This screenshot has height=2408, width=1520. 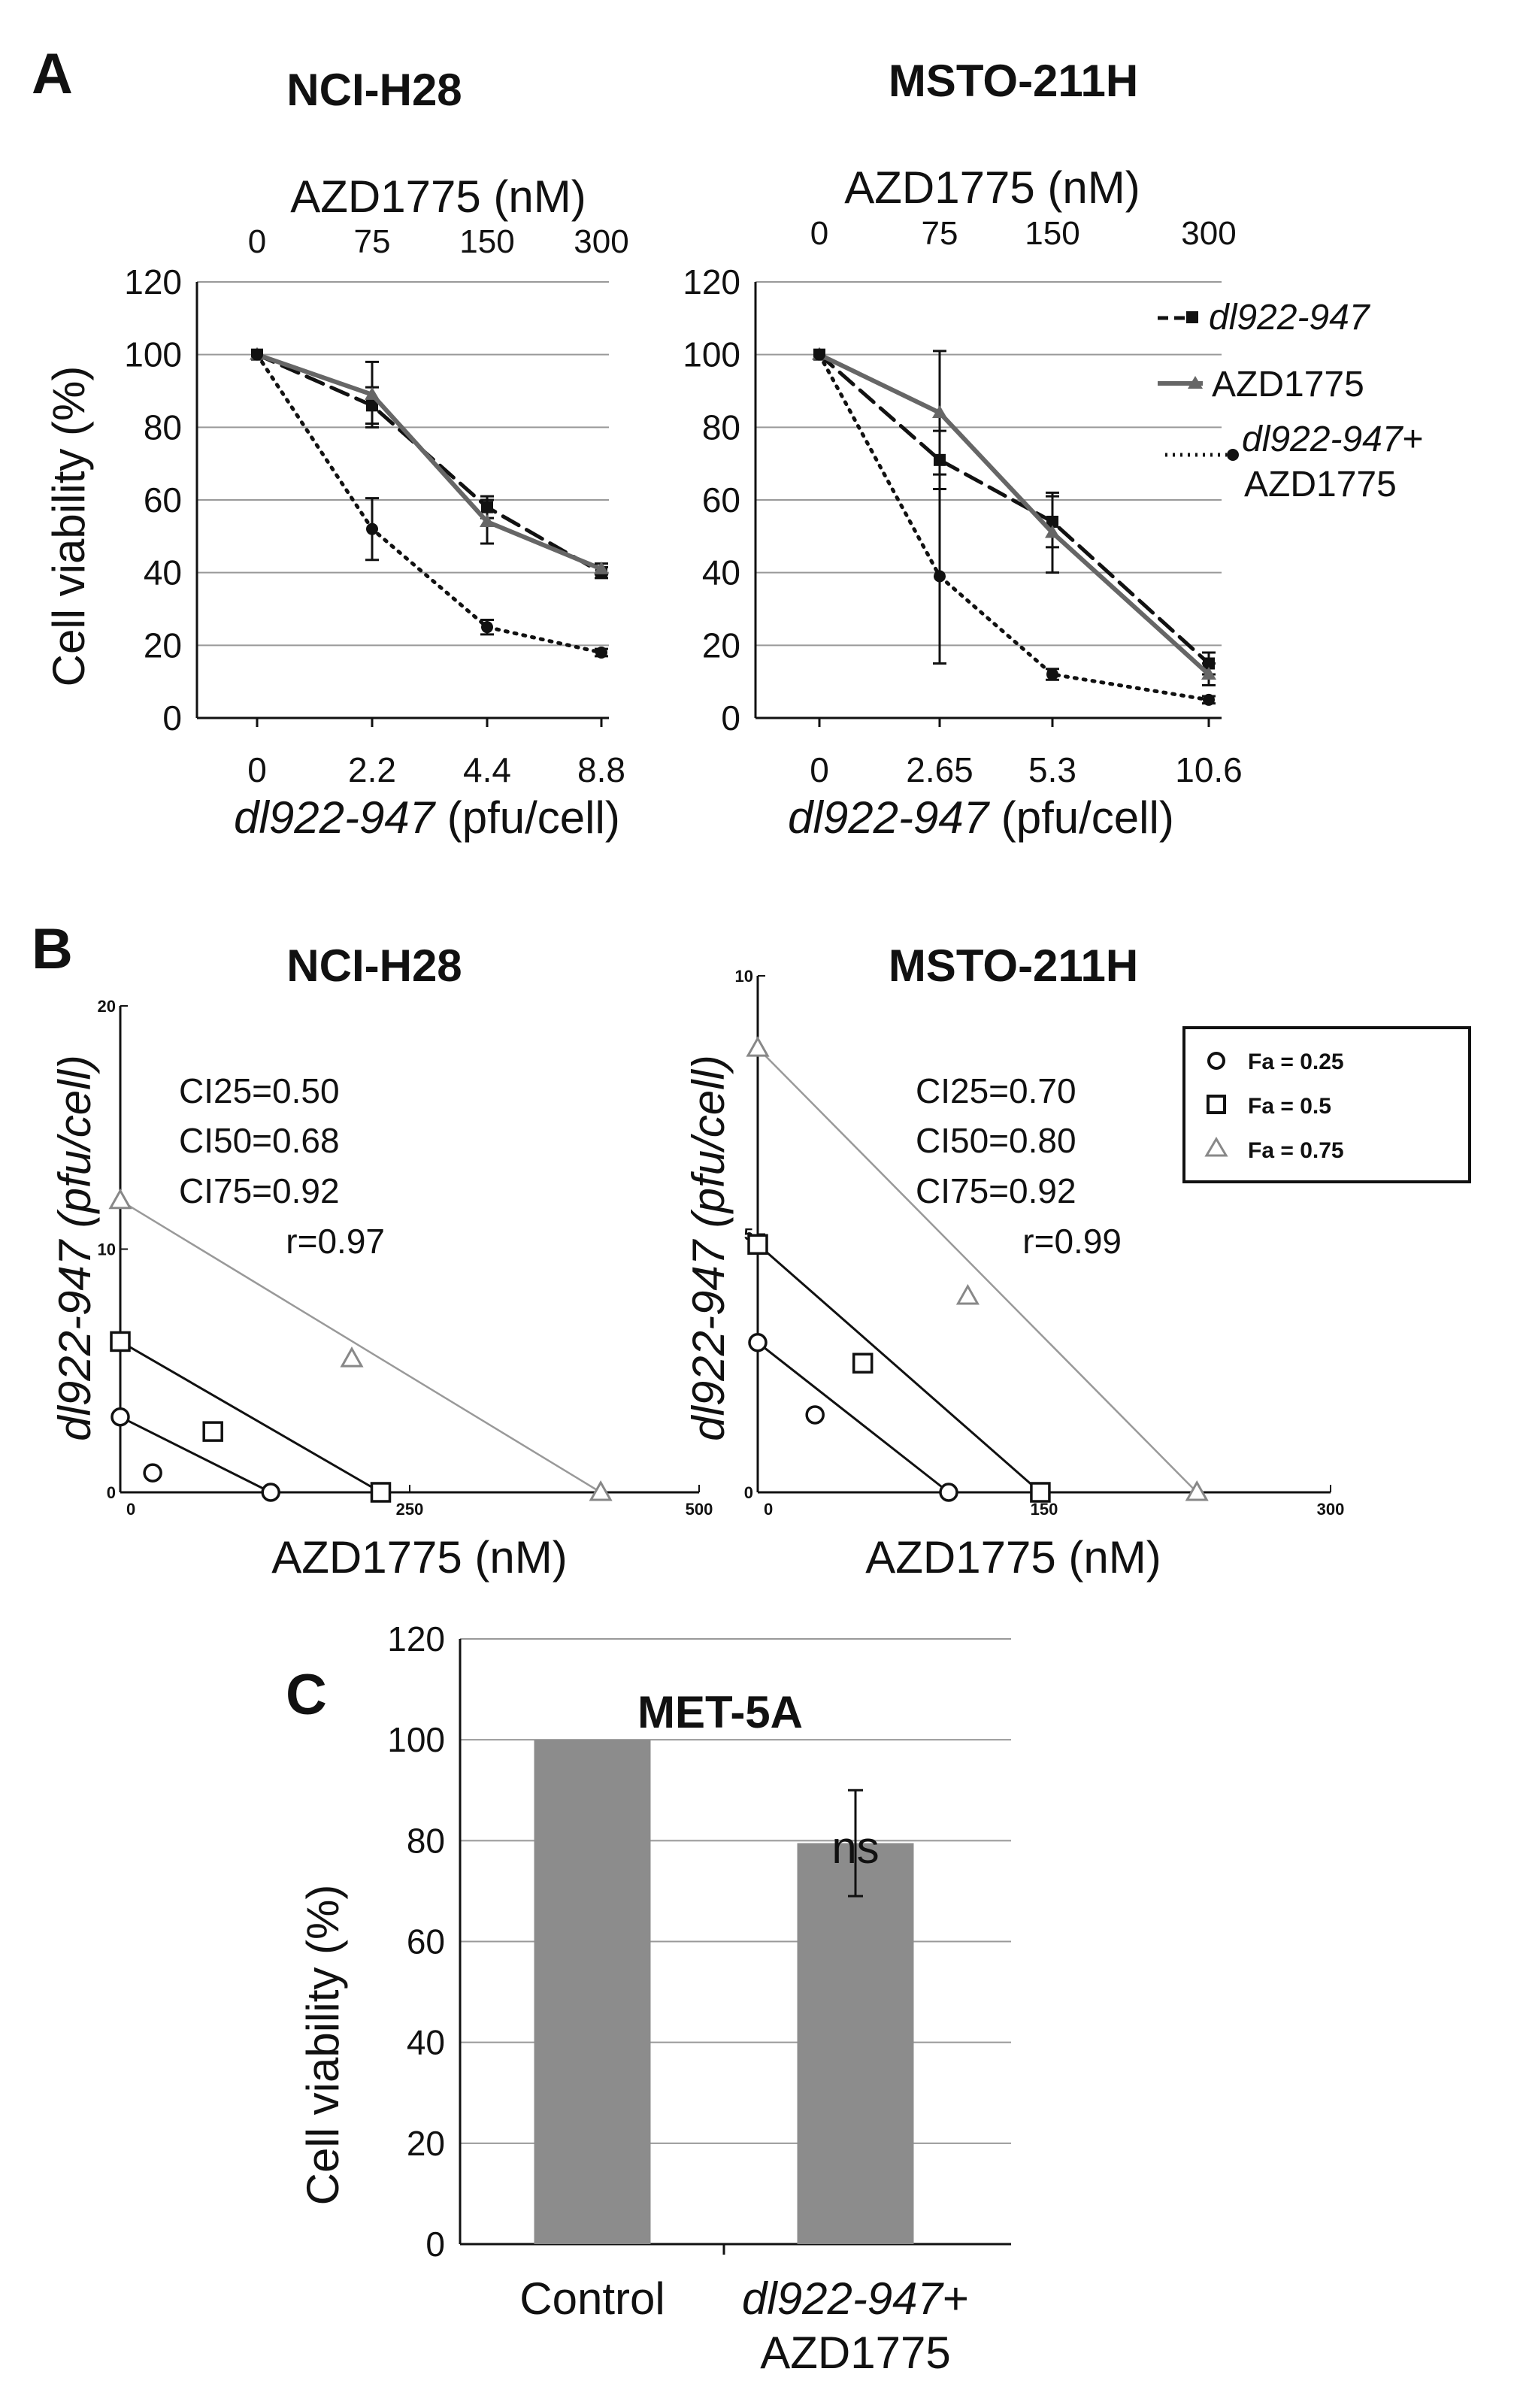 I want to click on B2-y-tick-2: 10, so click(x=744, y=976).